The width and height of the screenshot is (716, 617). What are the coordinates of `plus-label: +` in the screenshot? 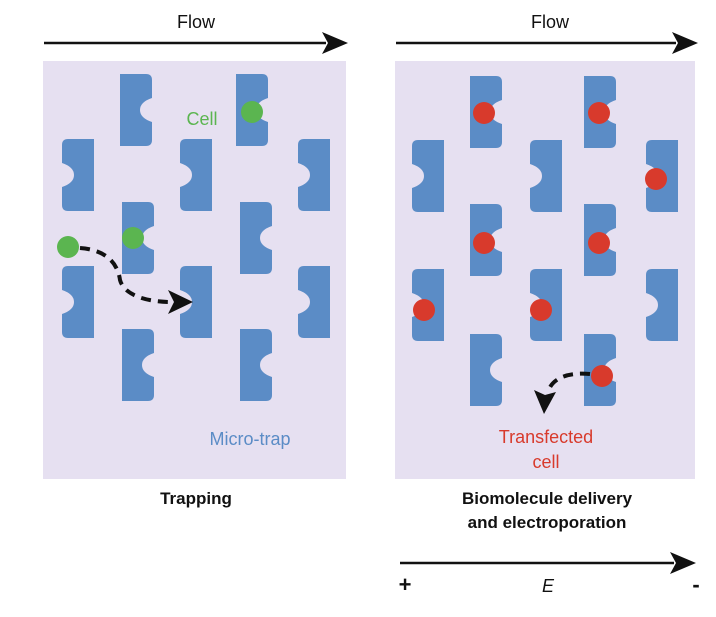 It's located at (405, 584).